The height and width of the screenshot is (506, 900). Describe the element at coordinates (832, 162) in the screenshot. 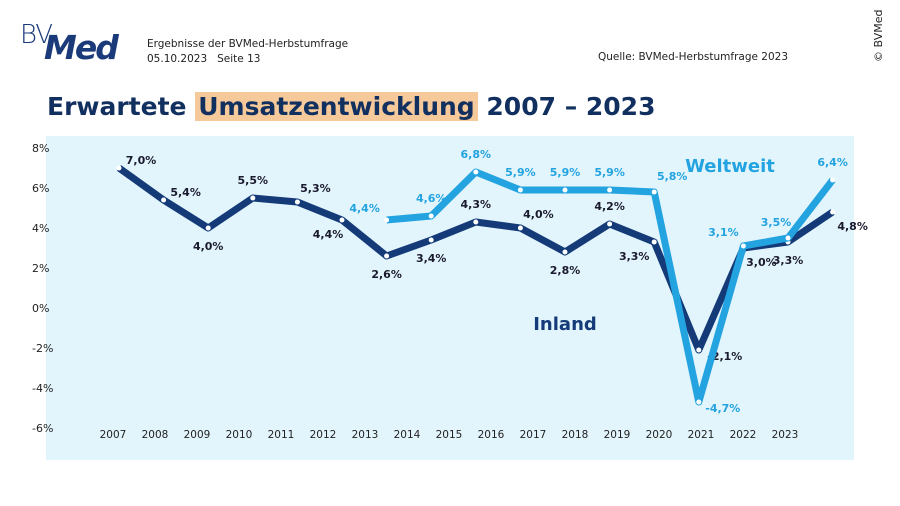

I see `data-label: 6,4%` at that location.